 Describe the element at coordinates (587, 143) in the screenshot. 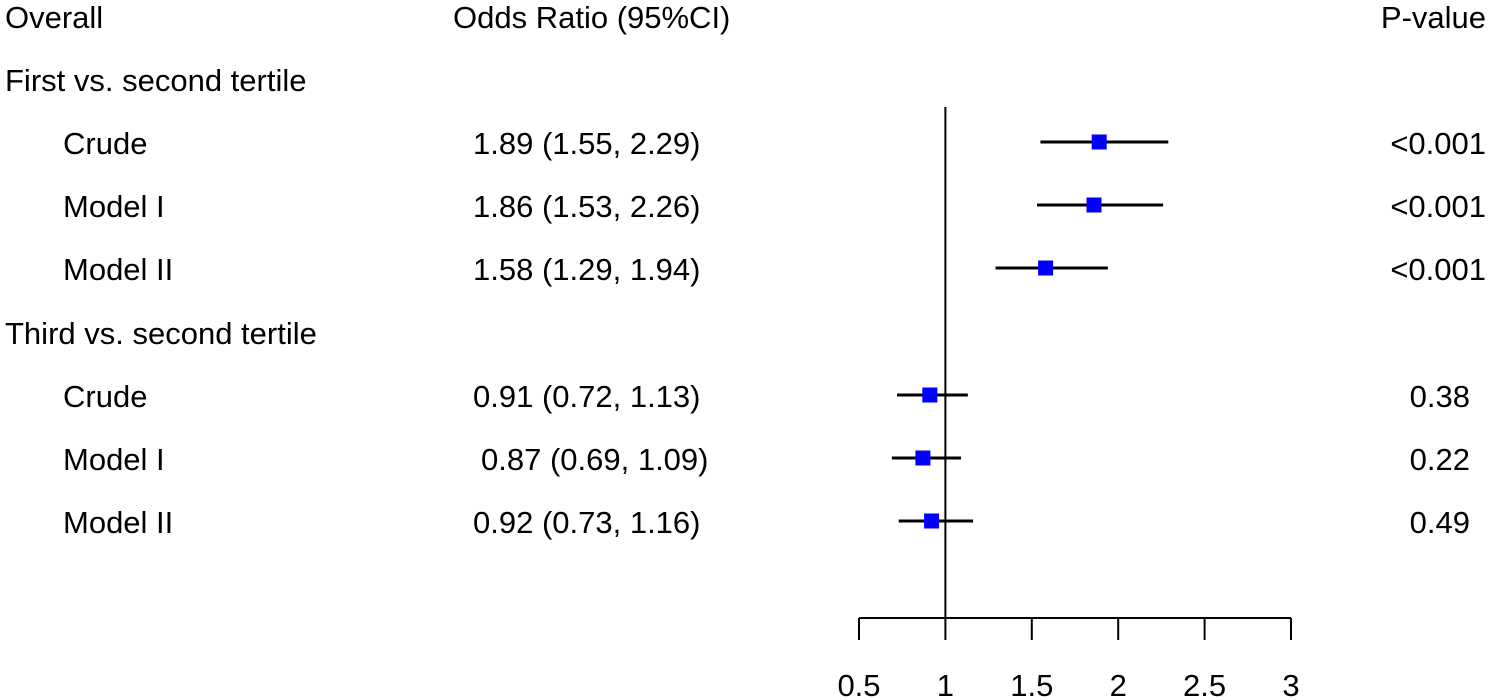

I see `row-or-text: 1.89 (1.55, 2.29)` at that location.